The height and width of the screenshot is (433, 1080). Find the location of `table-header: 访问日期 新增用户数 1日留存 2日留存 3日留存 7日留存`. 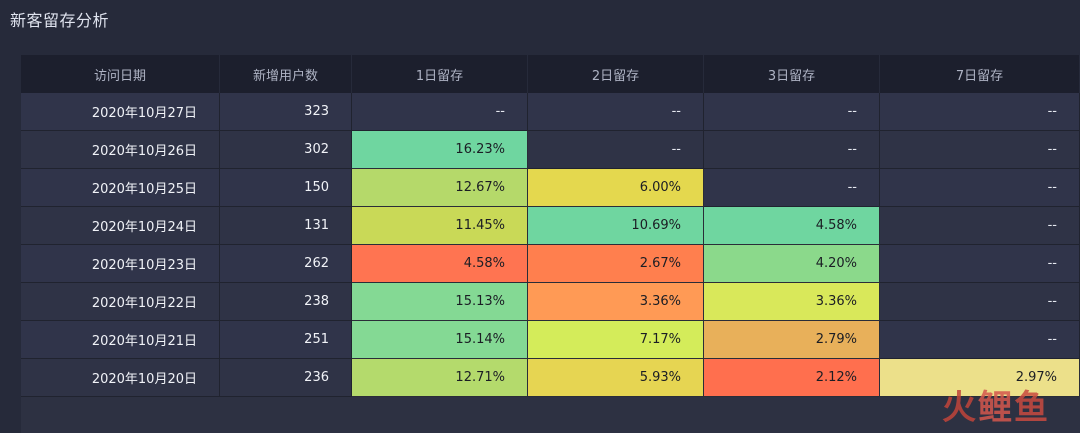

table-header: 访问日期 新增用户数 1日留存 2日留存 3日留存 7日留存 is located at coordinates (550, 74).